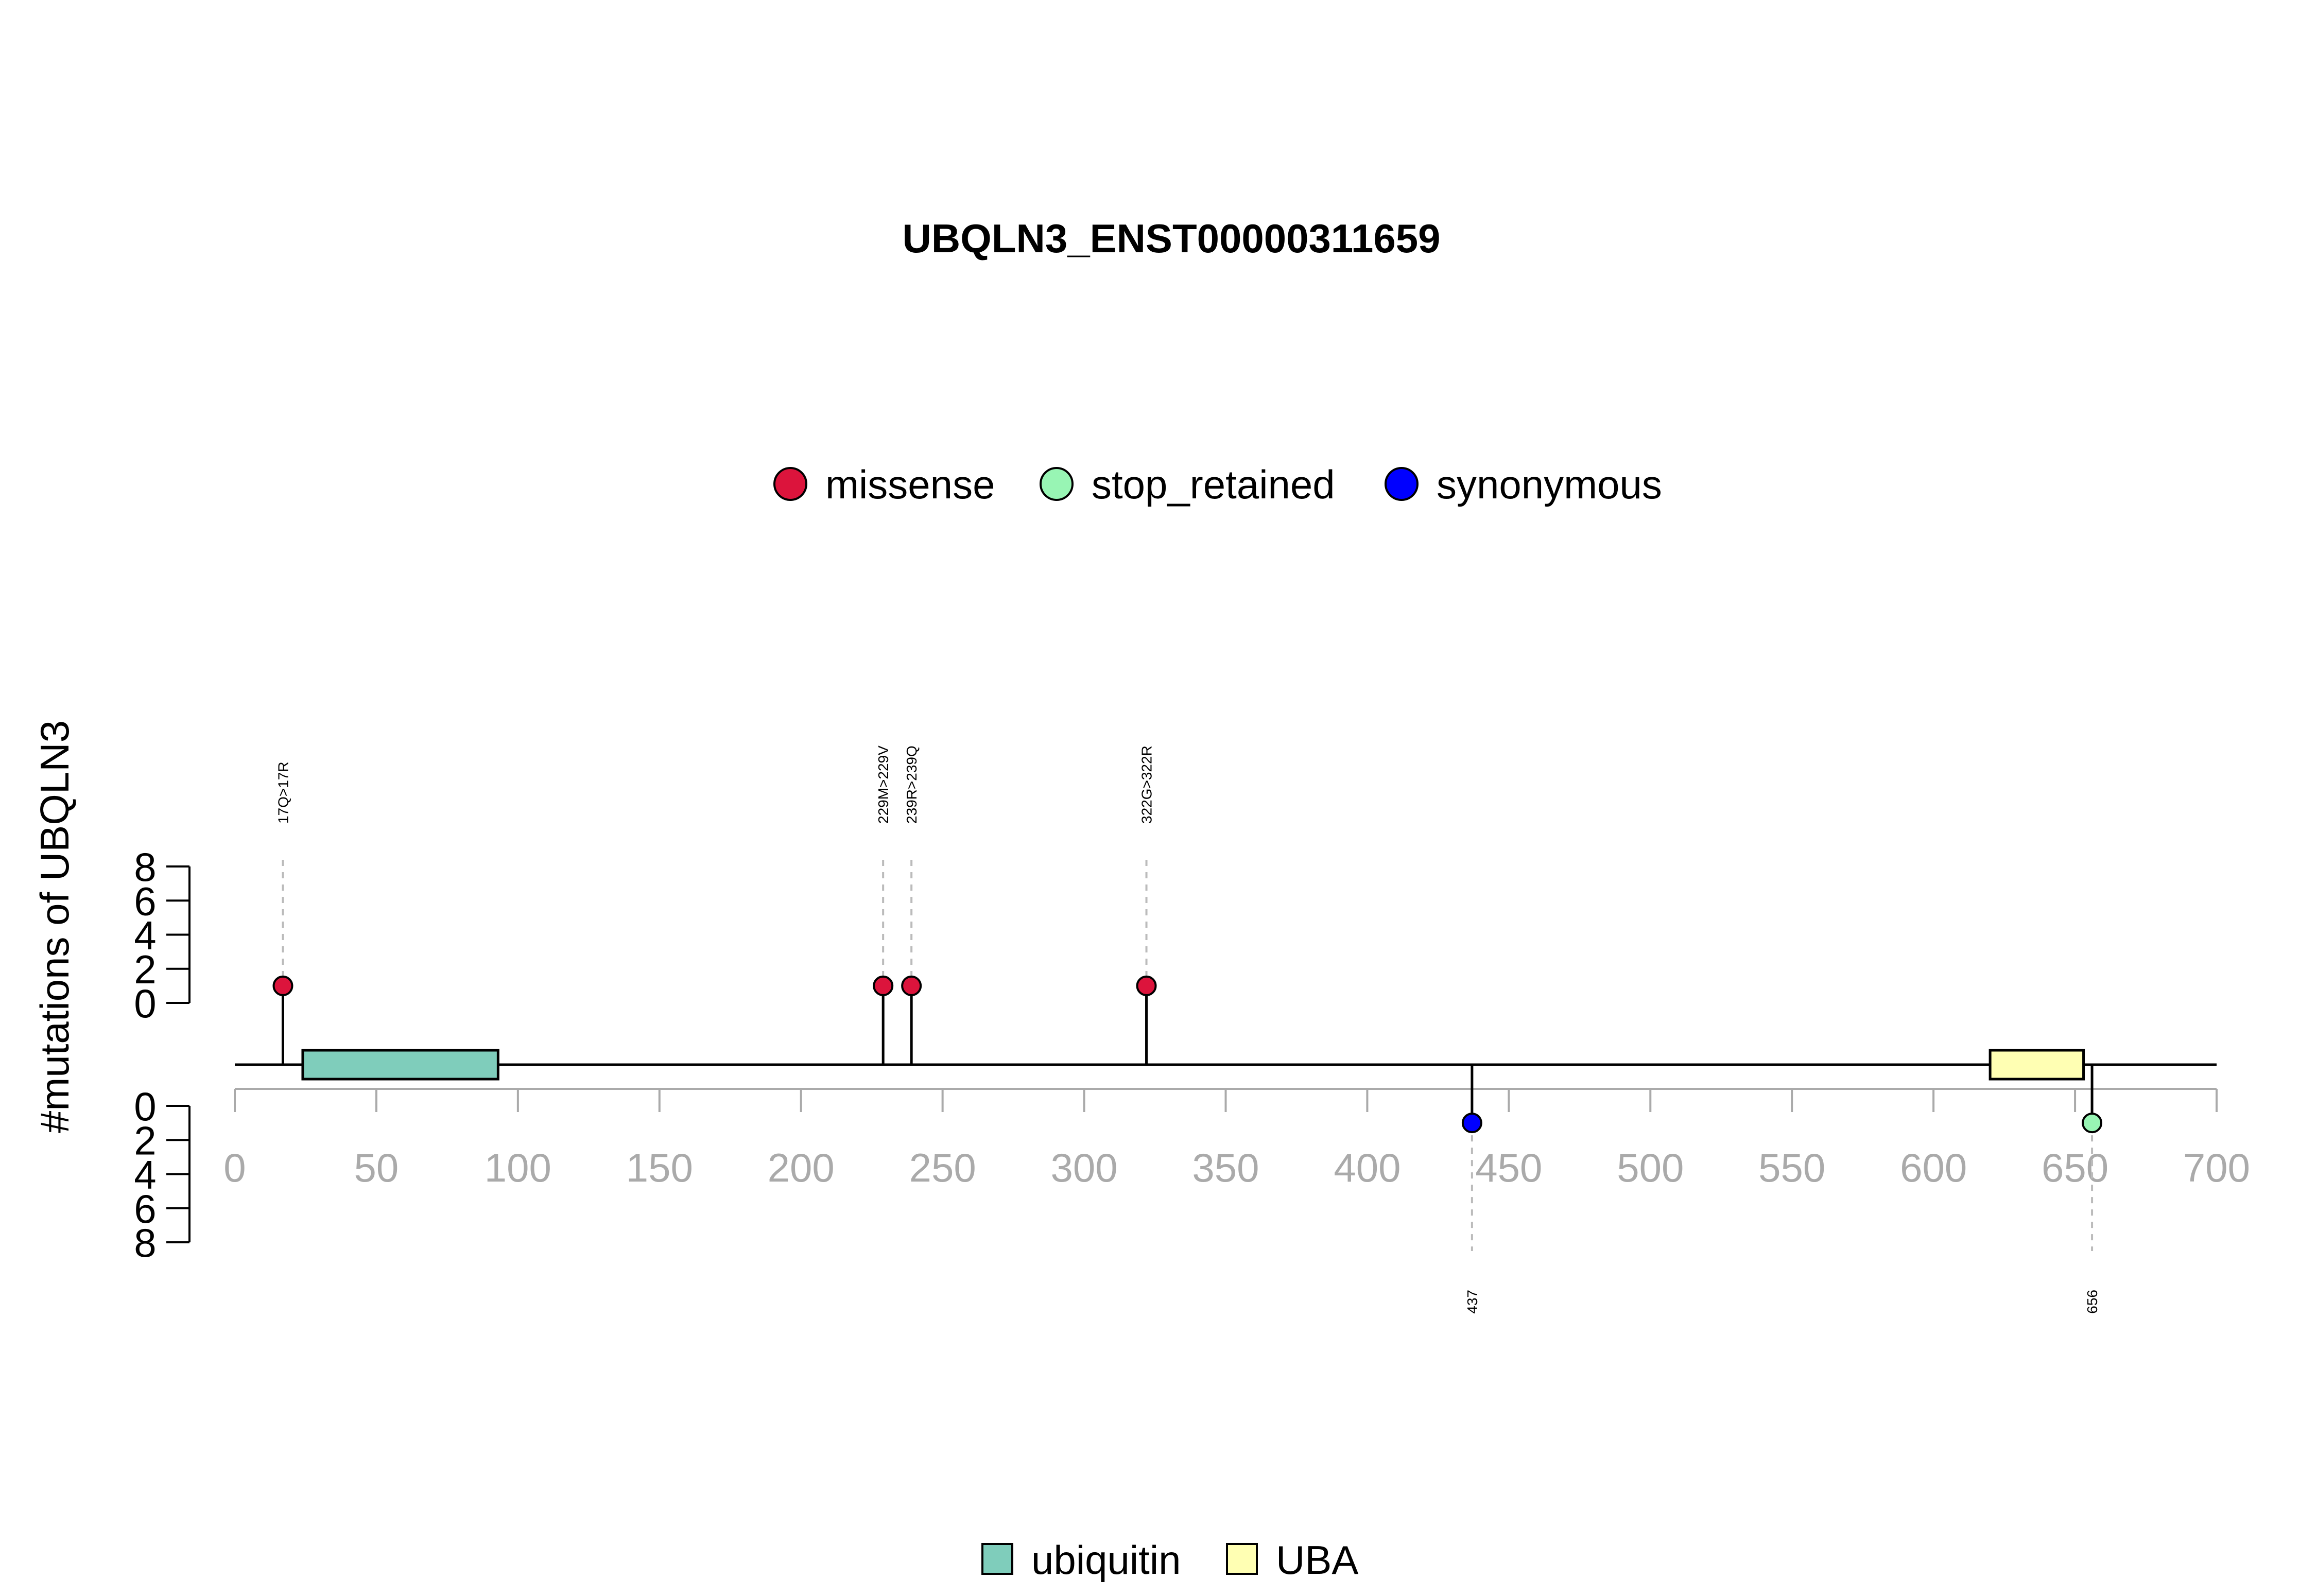 The width and height of the screenshot is (2317, 1596). Describe the element at coordinates (145, 1107) in the screenshot. I see `lower-count-tick-label-0: 0` at that location.